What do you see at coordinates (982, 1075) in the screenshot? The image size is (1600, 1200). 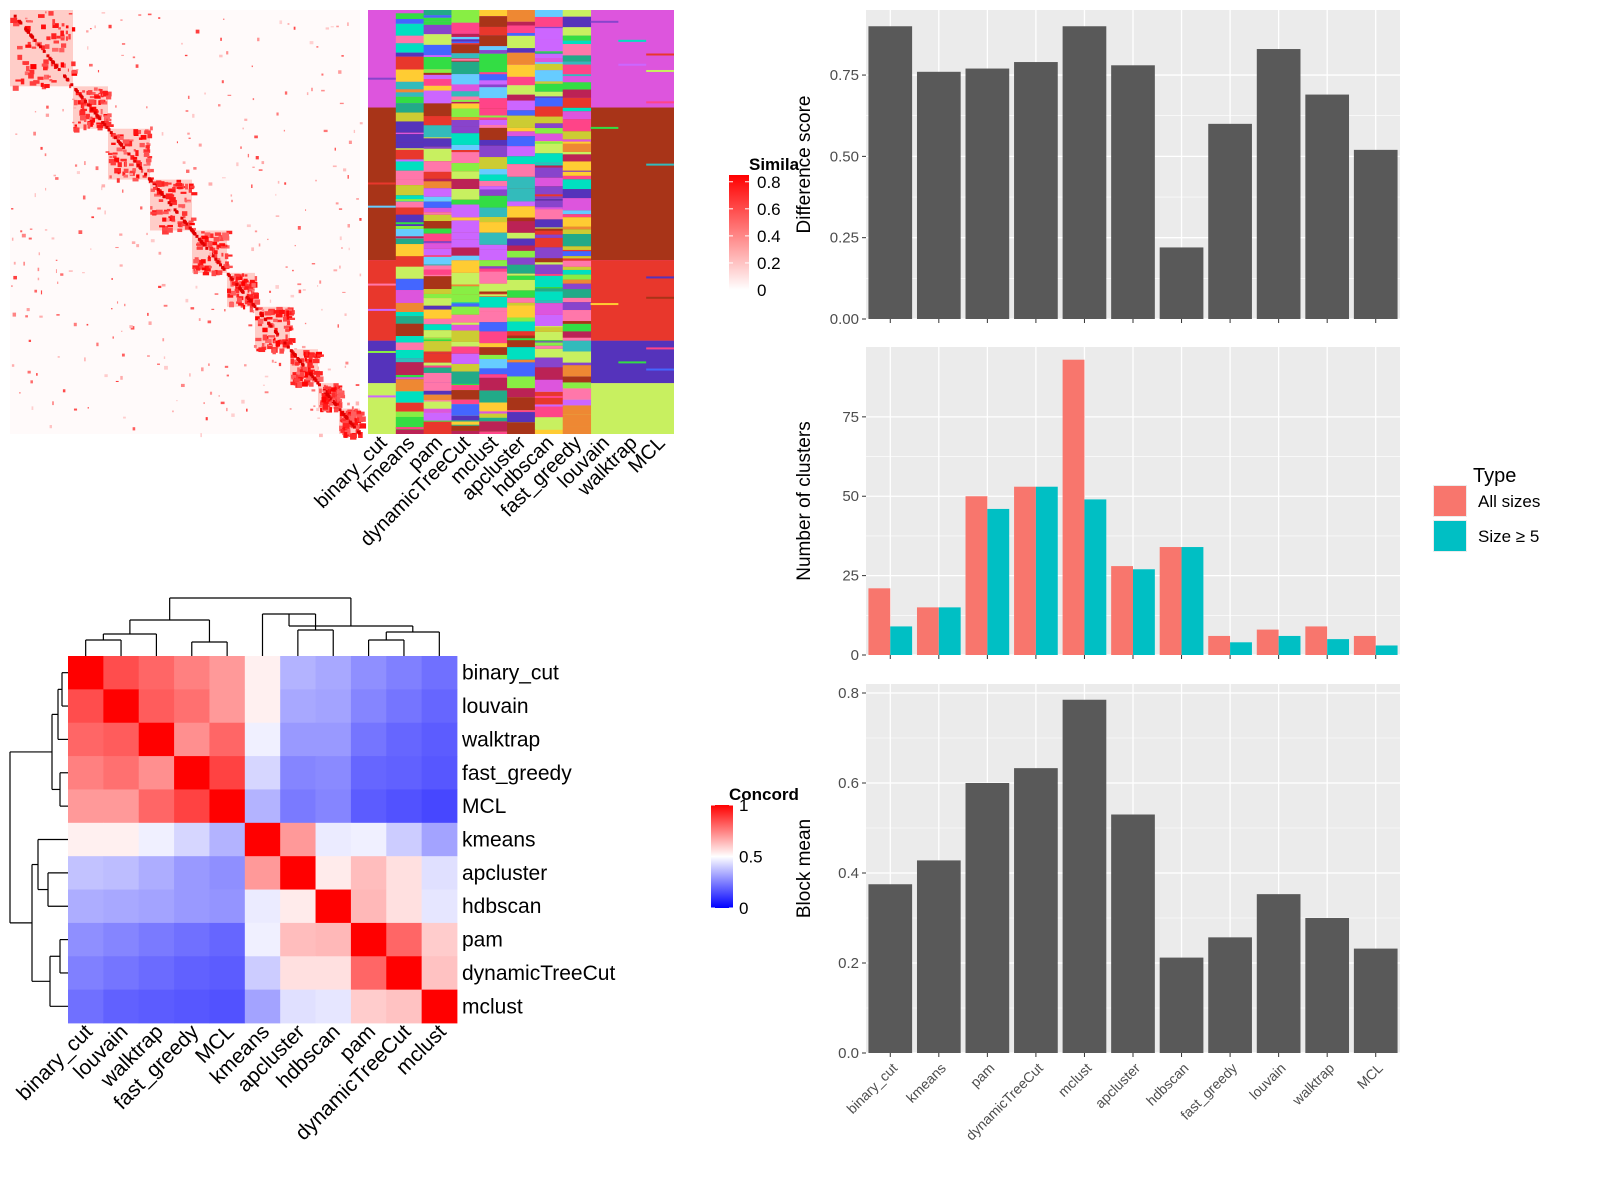 I see `x-tick-label-pam: pam` at bounding box center [982, 1075].